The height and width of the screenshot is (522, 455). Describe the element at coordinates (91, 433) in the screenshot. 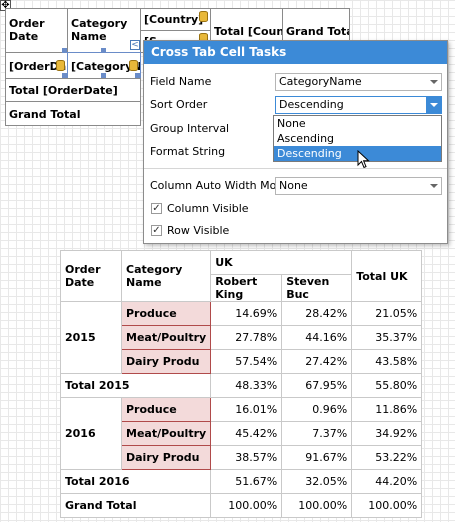

I see `year-cell: 2016` at that location.